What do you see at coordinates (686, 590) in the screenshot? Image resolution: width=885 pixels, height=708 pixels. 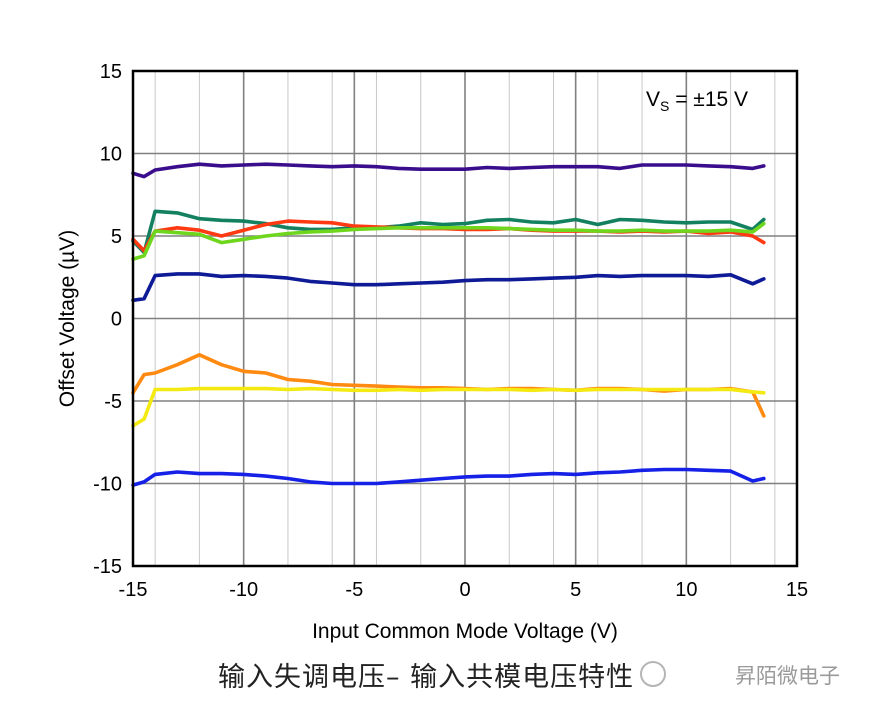 I see `x-tick-label: 10` at bounding box center [686, 590].